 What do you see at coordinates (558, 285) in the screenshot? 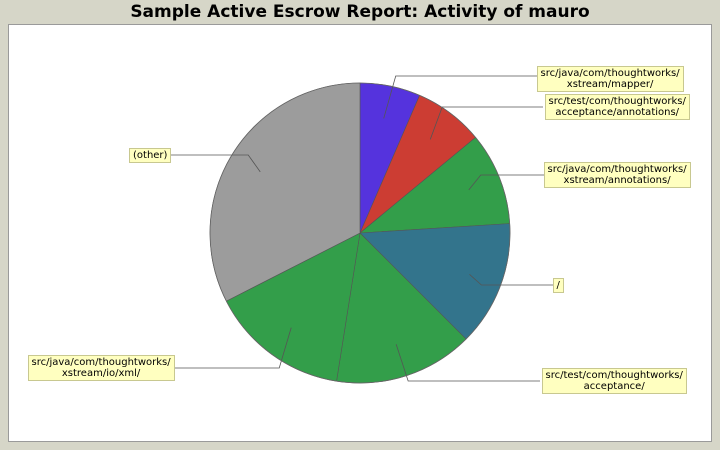
I see `slice-label: /` at bounding box center [558, 285].